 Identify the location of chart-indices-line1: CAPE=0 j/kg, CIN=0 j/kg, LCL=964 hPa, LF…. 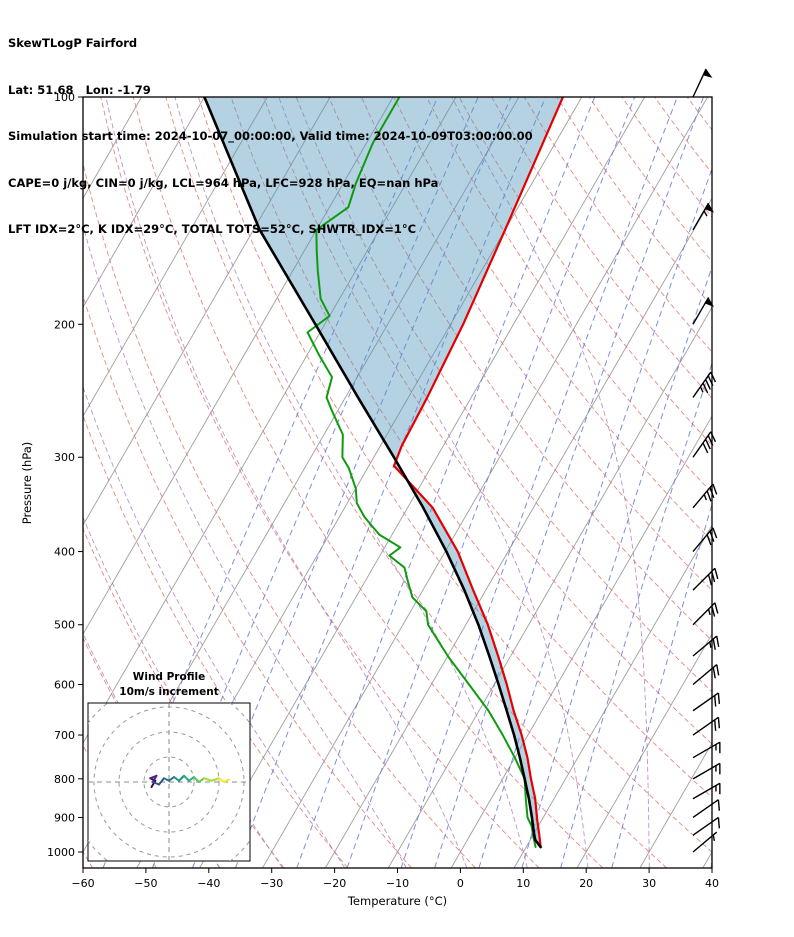
(223, 182).